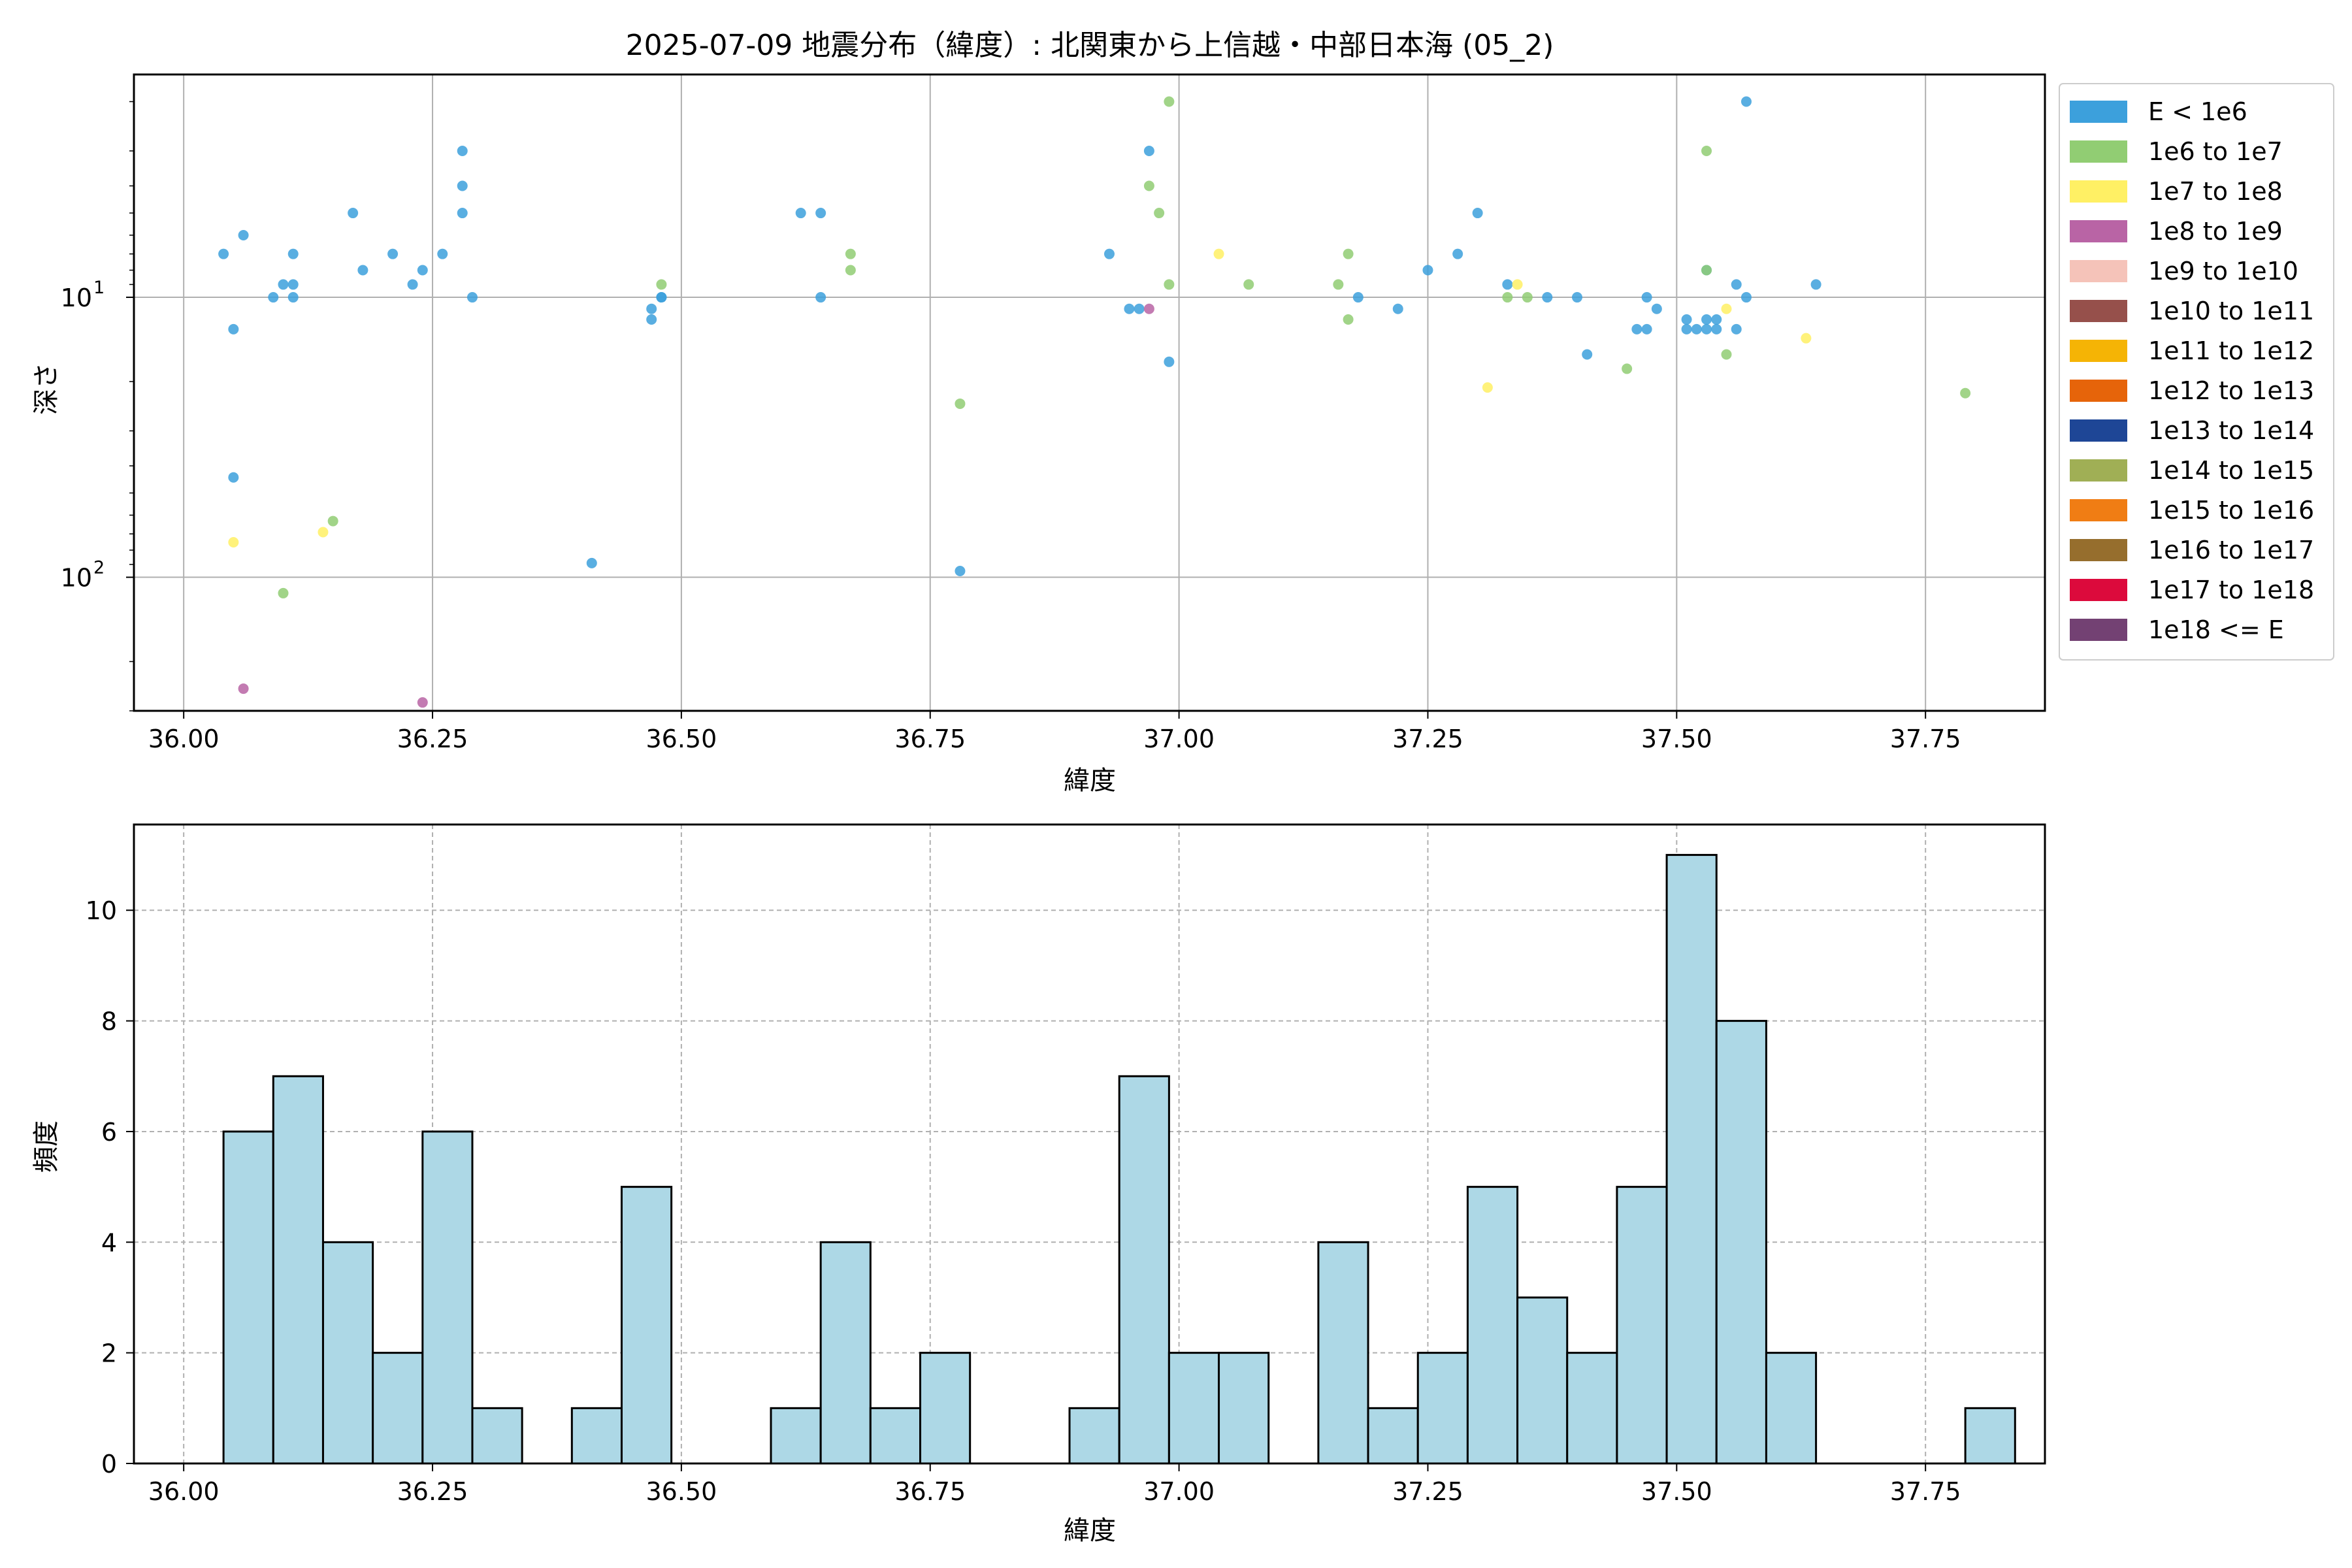 This screenshot has height=1568, width=2352. I want to click on legend-entry-label: 1e14 to 1e15, so click(2231, 470).